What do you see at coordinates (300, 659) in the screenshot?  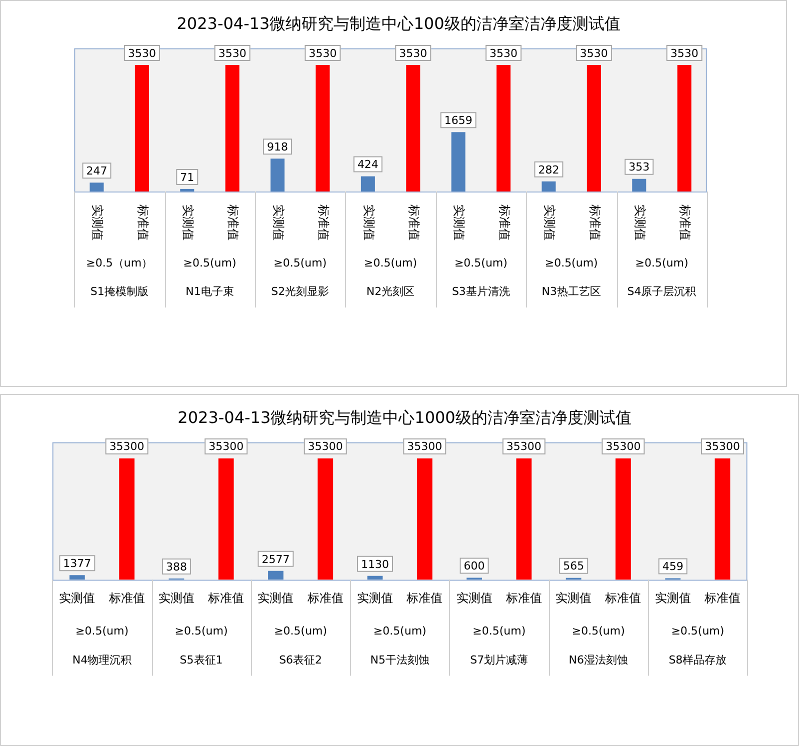 I see `x-tick-label: S6表征2` at bounding box center [300, 659].